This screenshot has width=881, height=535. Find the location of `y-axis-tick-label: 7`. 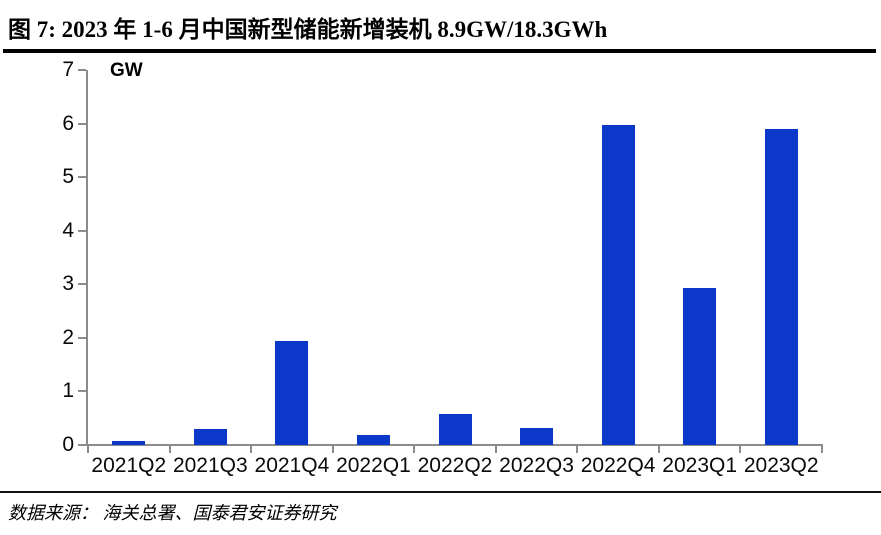

y-axis-tick-label: 7 is located at coordinates (68, 69).